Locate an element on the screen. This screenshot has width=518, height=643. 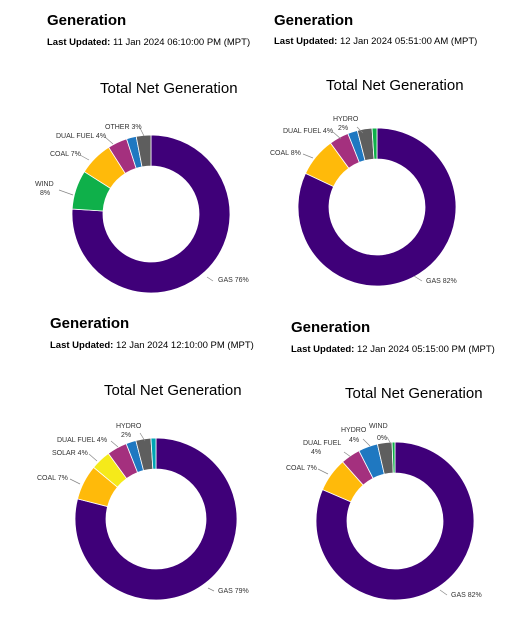
slice-label: SOLAR 4% is located at coordinates (70, 453).